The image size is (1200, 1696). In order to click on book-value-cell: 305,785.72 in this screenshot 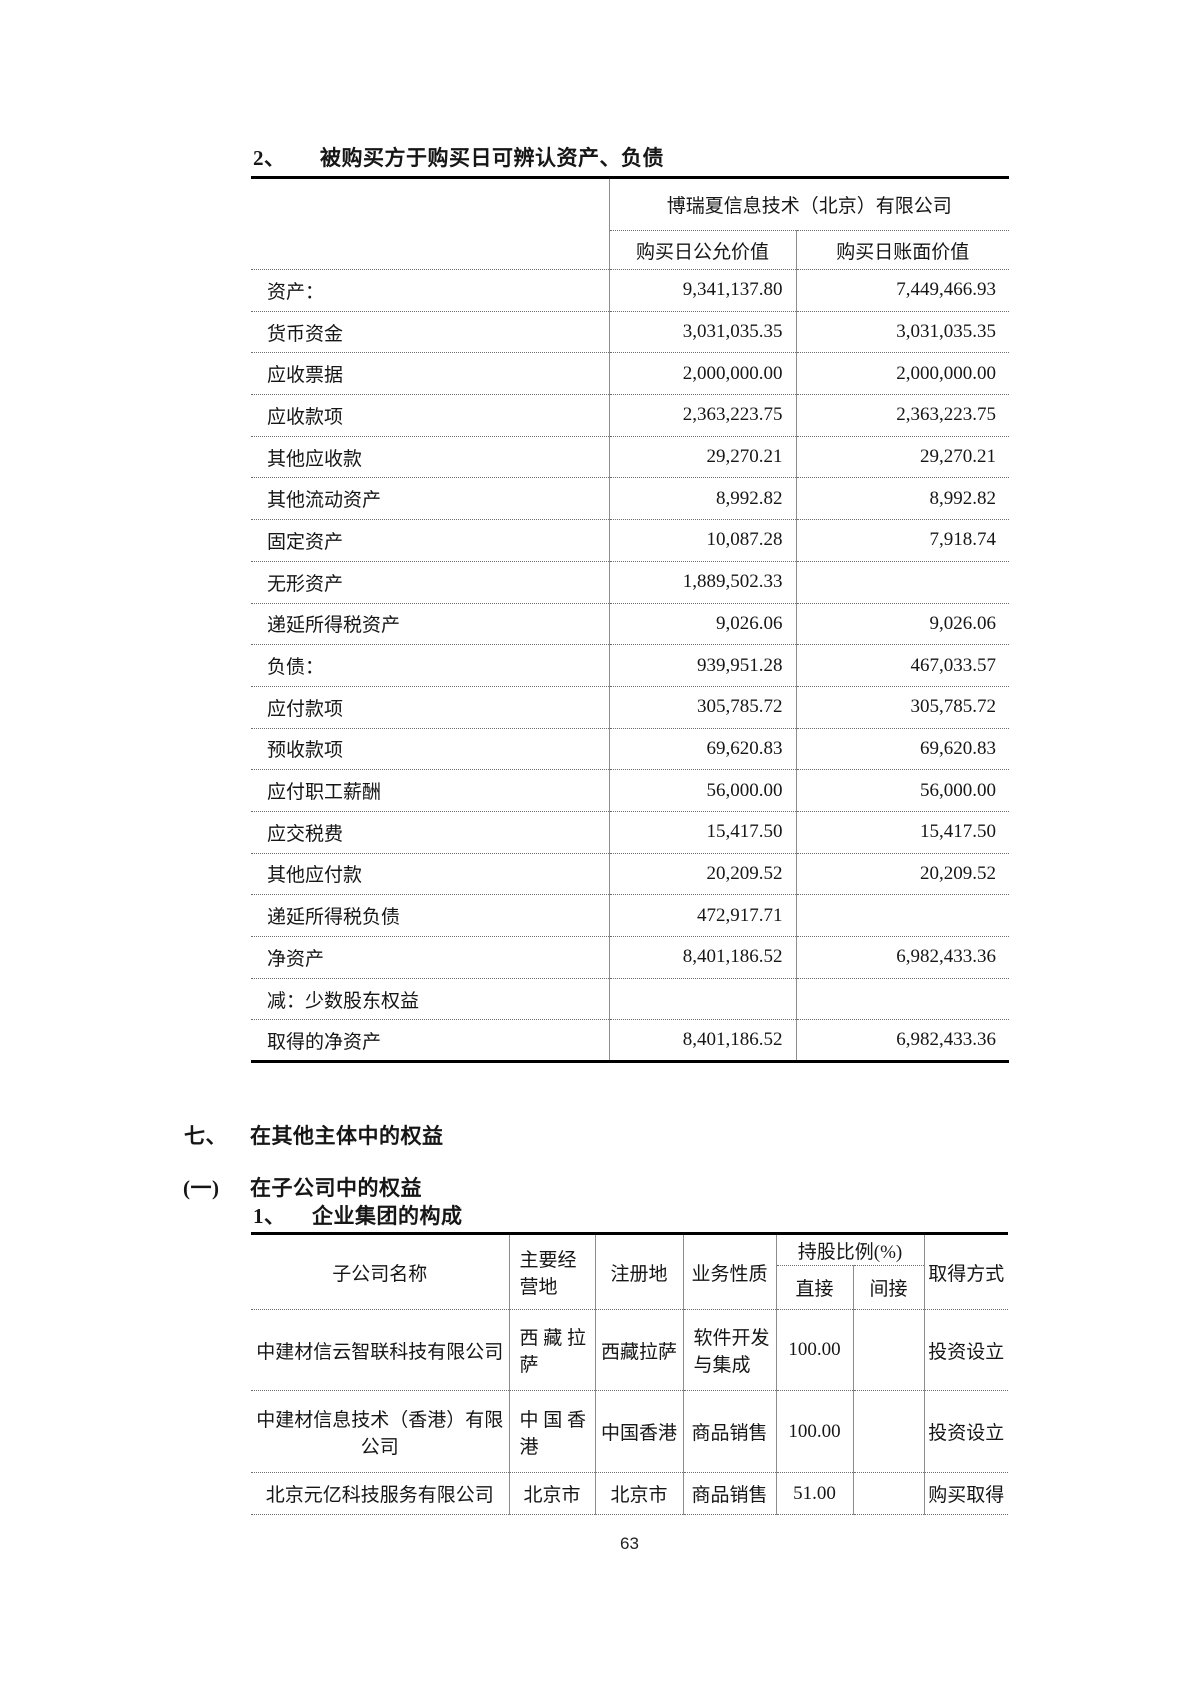, I will do `click(902, 707)`.